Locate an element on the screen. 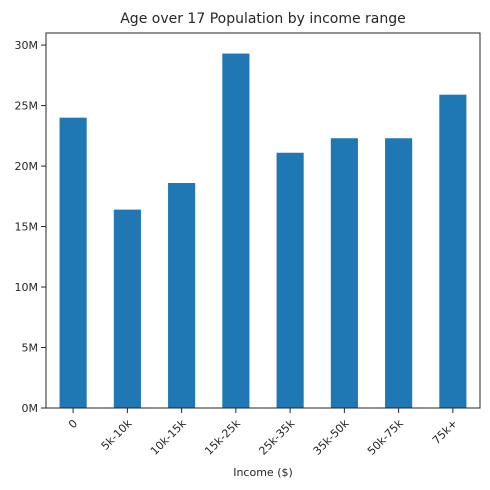 Image resolution: width=490 pixels, height=490 pixels. y-tick-label: 15M is located at coordinates (27, 227).